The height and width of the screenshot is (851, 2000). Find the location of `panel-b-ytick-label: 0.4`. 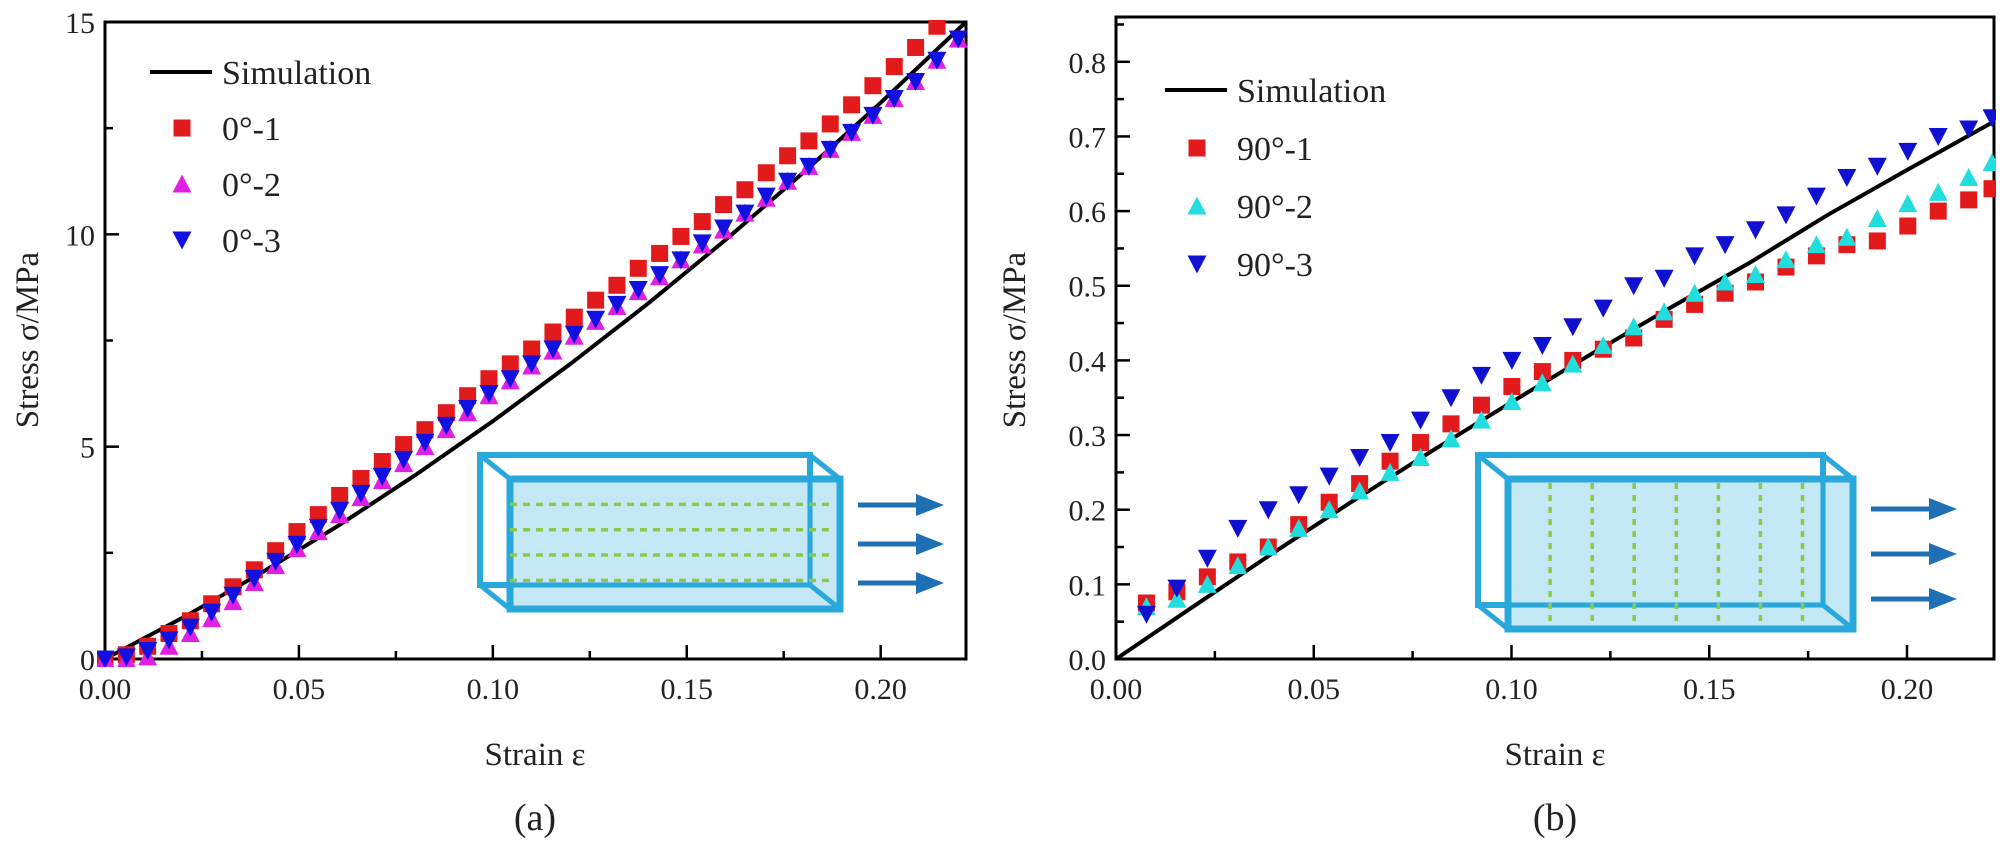

panel-b-ytick-label: 0.4 is located at coordinates (1088, 361).